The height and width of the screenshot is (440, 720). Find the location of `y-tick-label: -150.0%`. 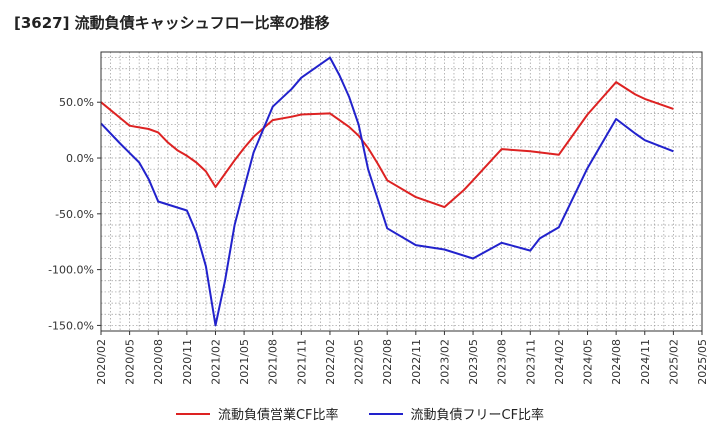

y-tick-label: -150.0% is located at coordinates (71, 325).